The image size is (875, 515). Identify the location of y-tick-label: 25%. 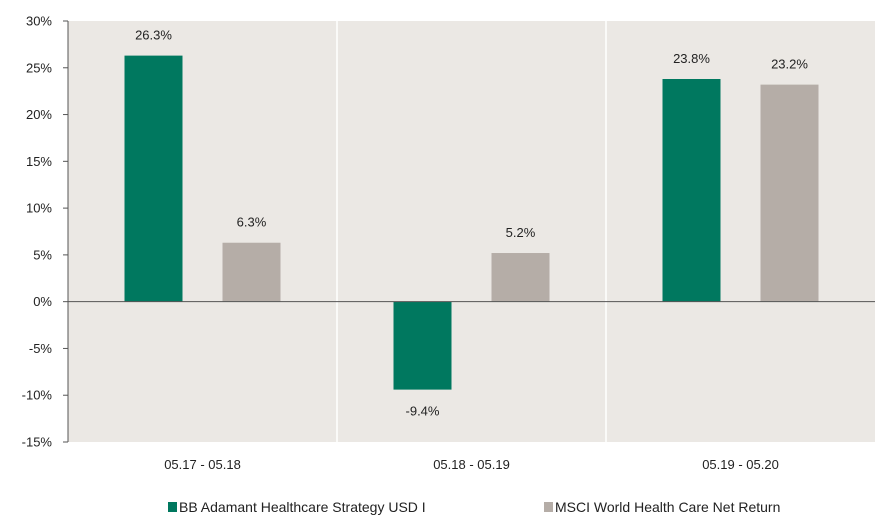
(39, 67).